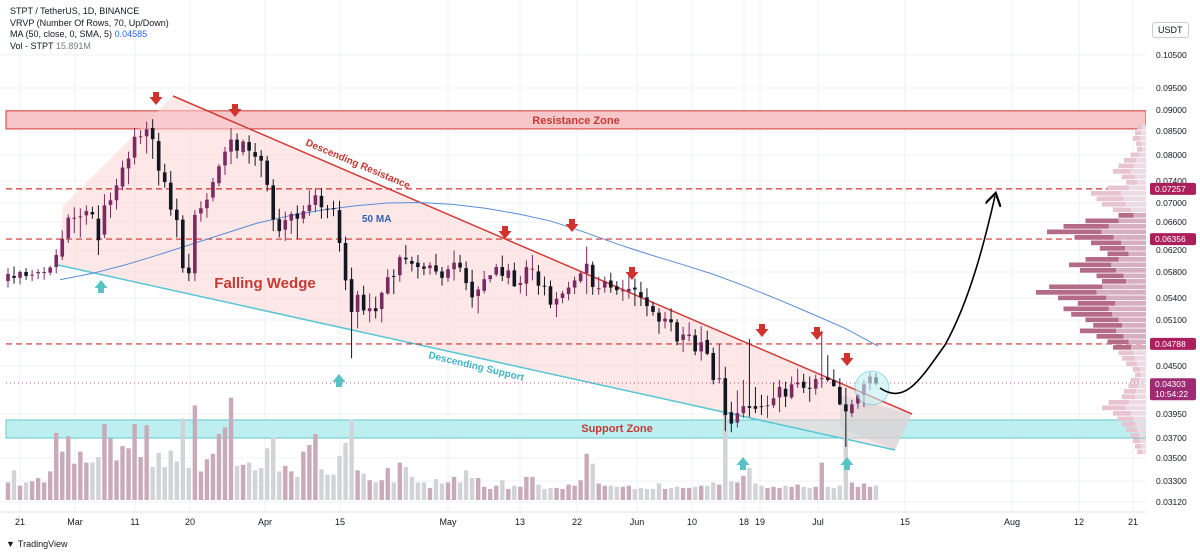  Describe the element at coordinates (36, 544) in the screenshot. I see `tradingview-logo: ▼ TradingView` at that location.